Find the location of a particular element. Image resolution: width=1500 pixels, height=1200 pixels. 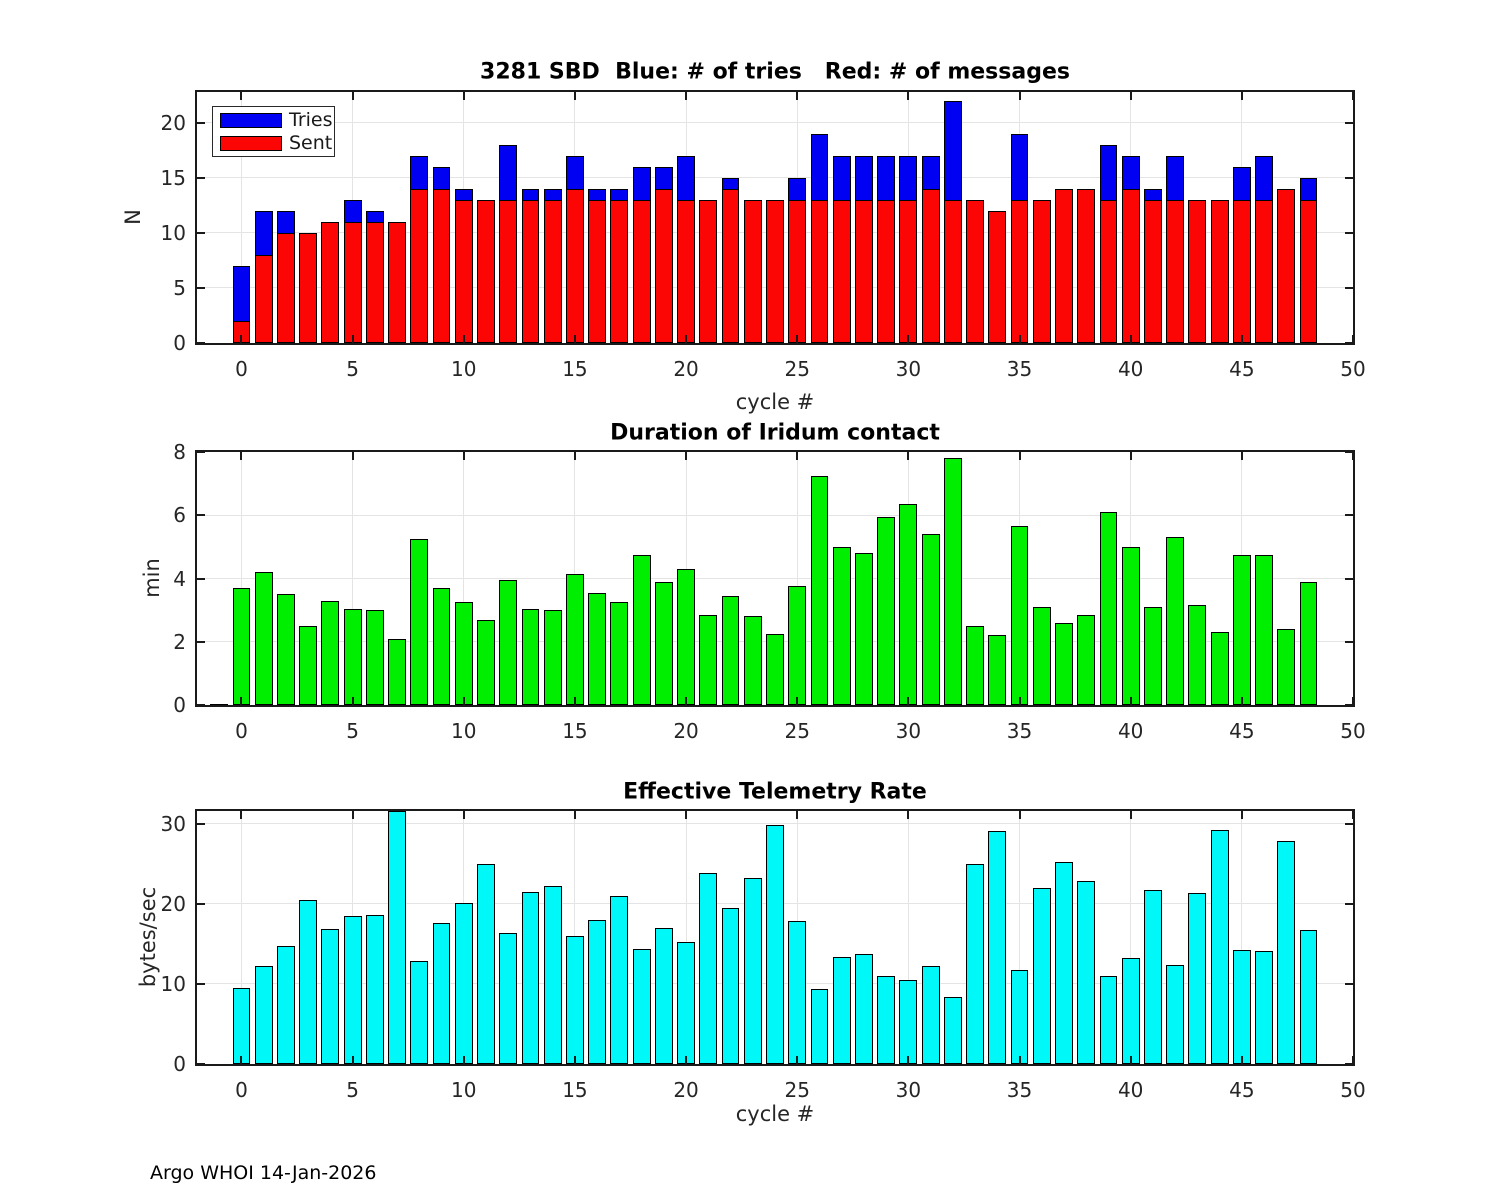

x-tick-label: 20 is located at coordinates (686, 1090).